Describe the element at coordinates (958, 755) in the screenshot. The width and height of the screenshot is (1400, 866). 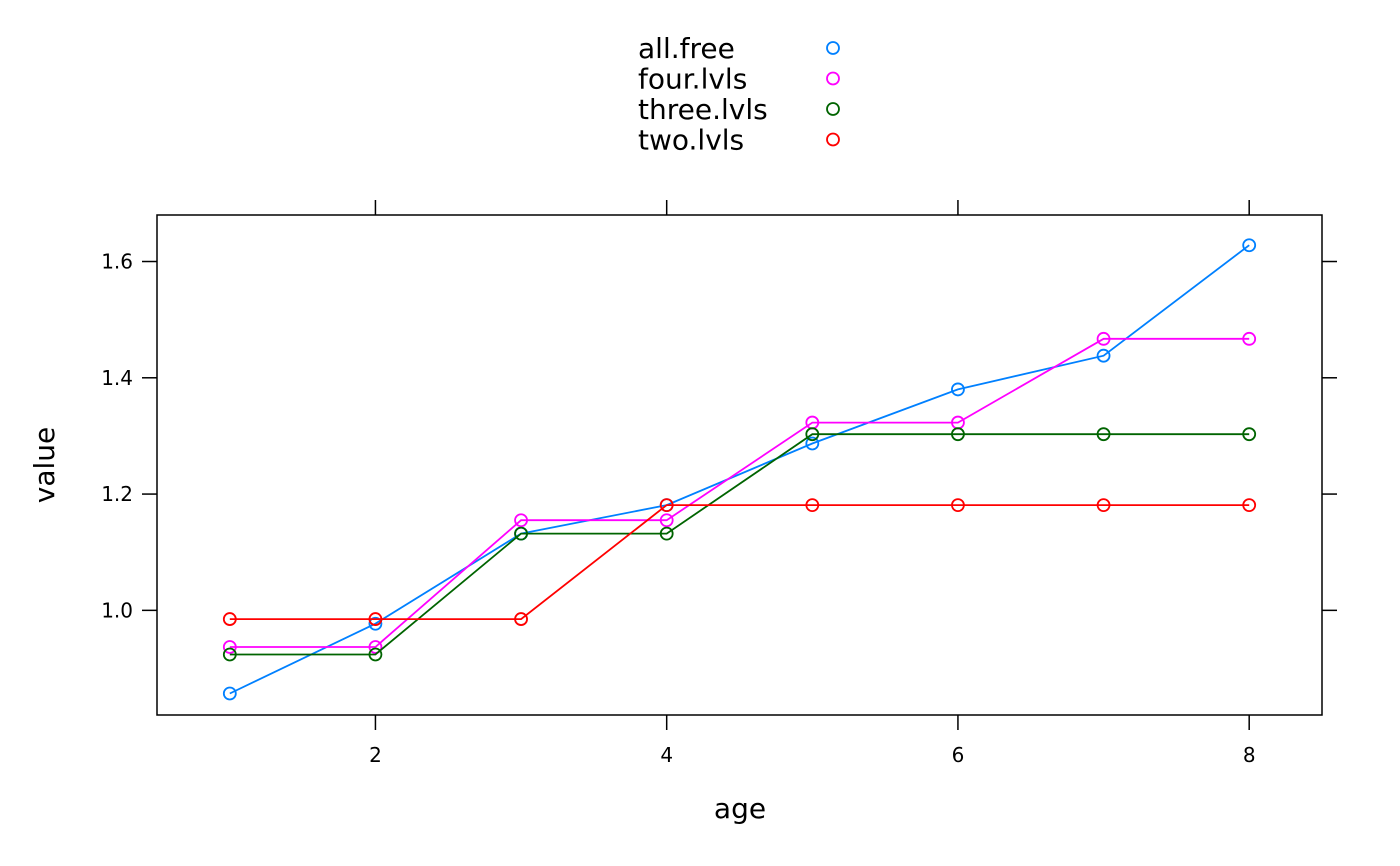
I see `x-tick-label: 6` at that location.